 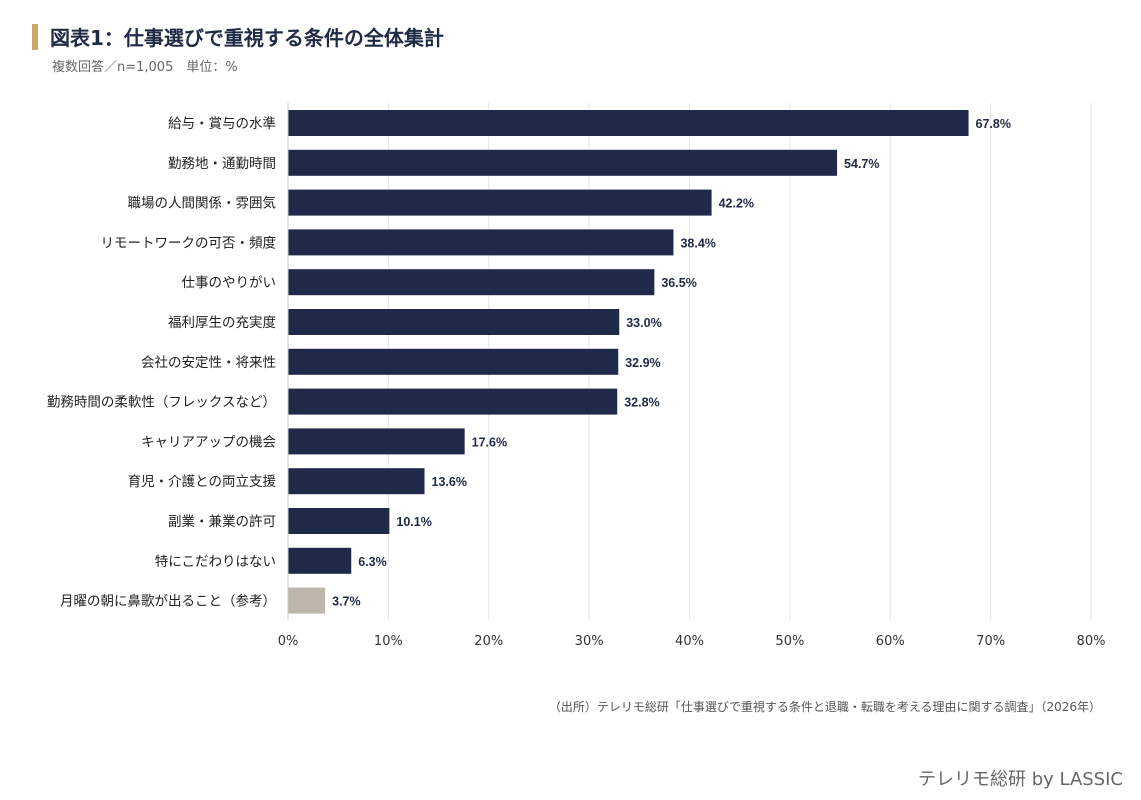 I want to click on chart-subtitle: 複数回答／n=1,005 単位：%, so click(x=145, y=67).